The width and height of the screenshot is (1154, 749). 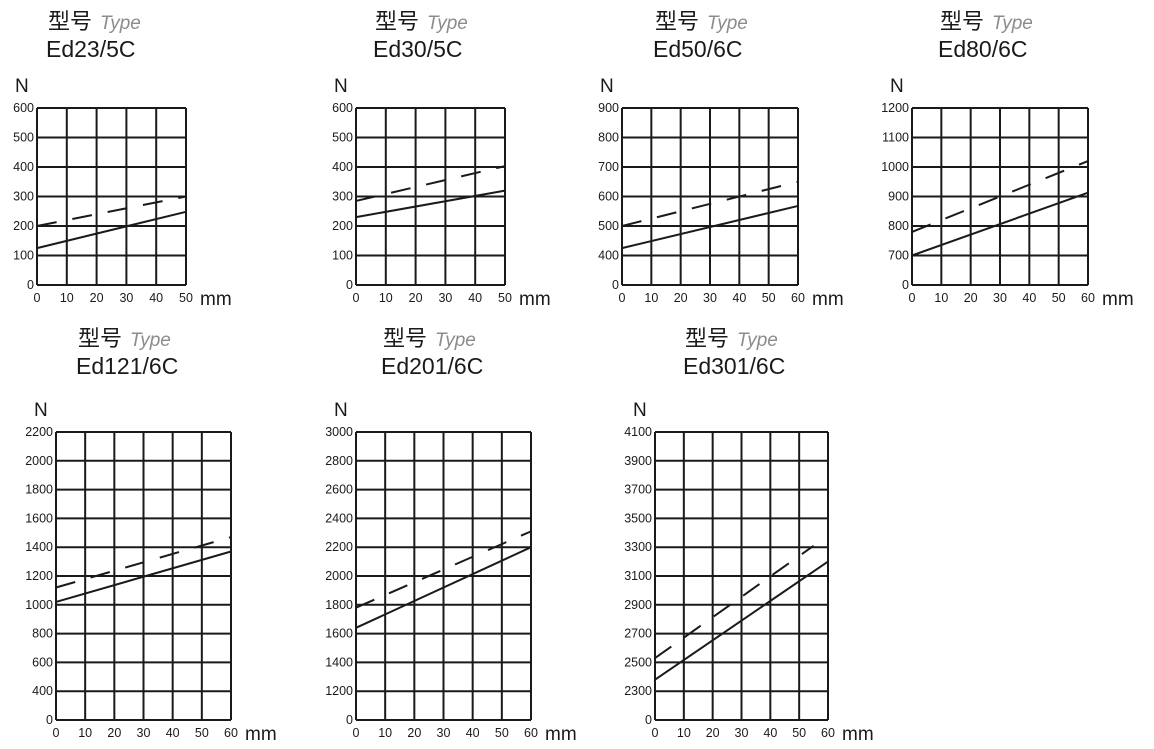 What do you see at coordinates (342, 197) in the screenshot?
I see `y-tick-label: 300` at bounding box center [342, 197].